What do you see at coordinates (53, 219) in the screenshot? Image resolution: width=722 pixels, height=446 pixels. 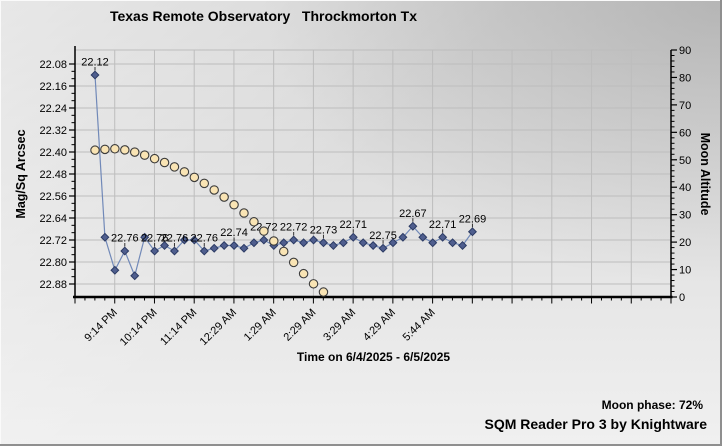 I see `y-left-tick-label: 22.64` at bounding box center [53, 219].